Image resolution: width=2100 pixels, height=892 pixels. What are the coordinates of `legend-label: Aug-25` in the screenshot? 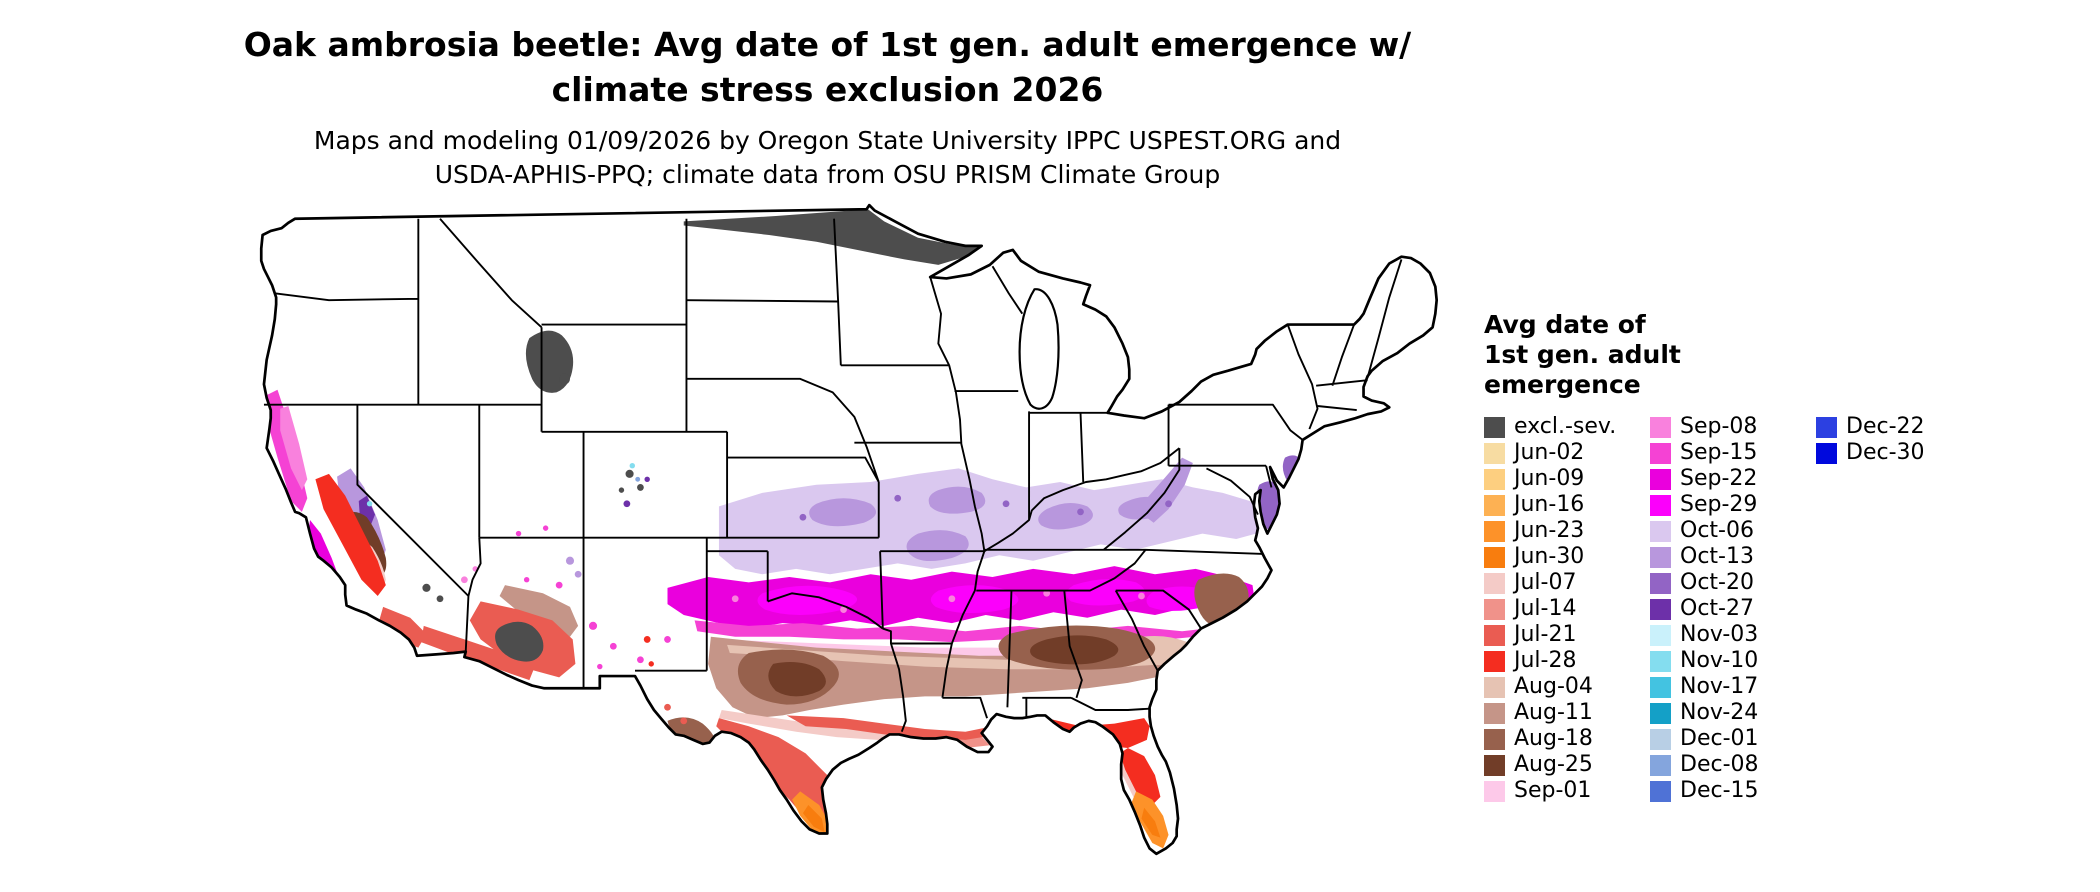 It's located at (1553, 764).